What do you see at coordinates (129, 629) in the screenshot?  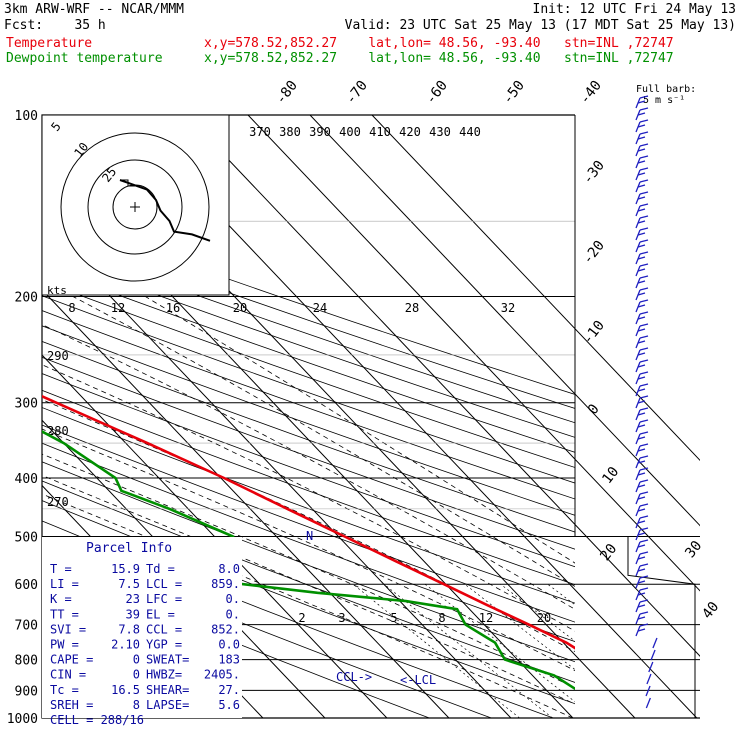 I see `parcel-value: 7.8` at bounding box center [129, 629].